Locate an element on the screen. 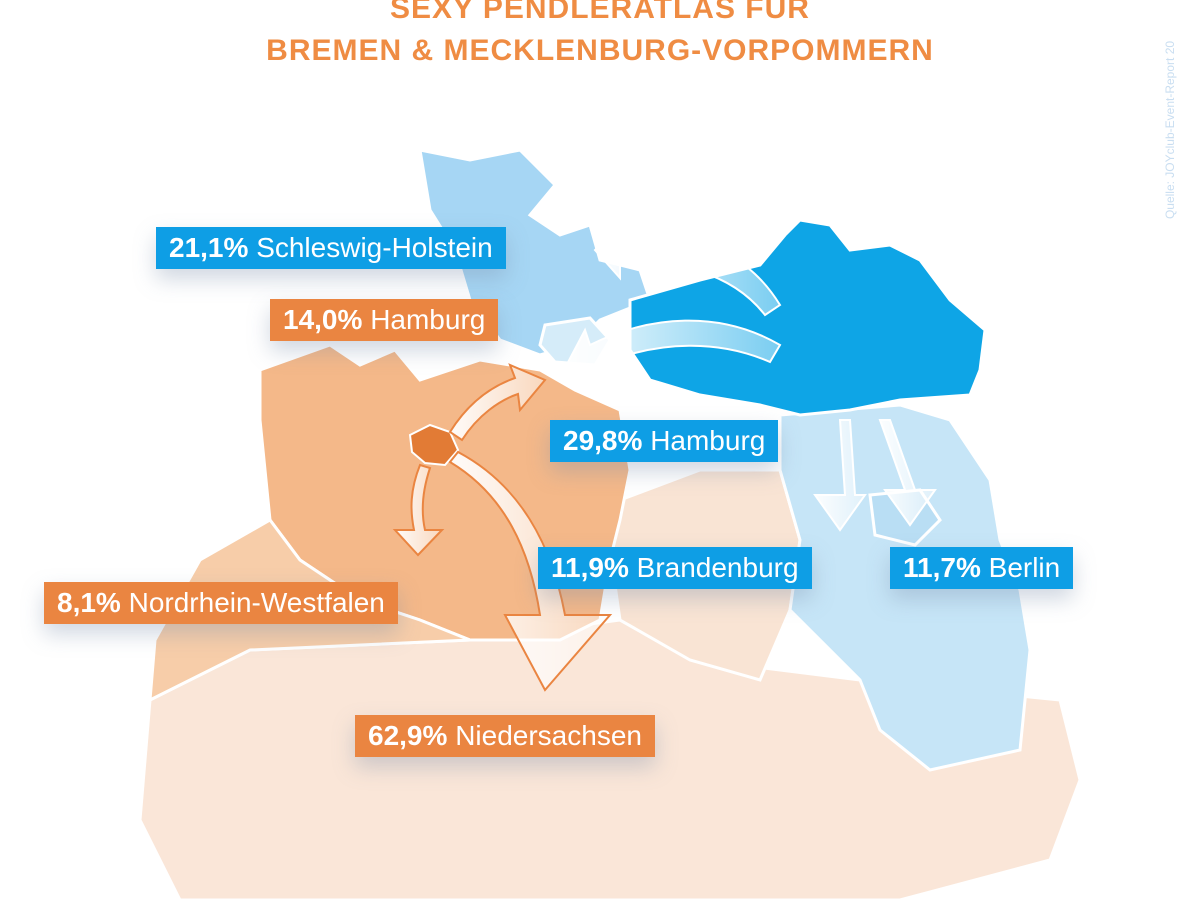 This screenshot has height=900, width=1200. bremen-niedersachsen-destination: Niedersachsen is located at coordinates (548, 735).